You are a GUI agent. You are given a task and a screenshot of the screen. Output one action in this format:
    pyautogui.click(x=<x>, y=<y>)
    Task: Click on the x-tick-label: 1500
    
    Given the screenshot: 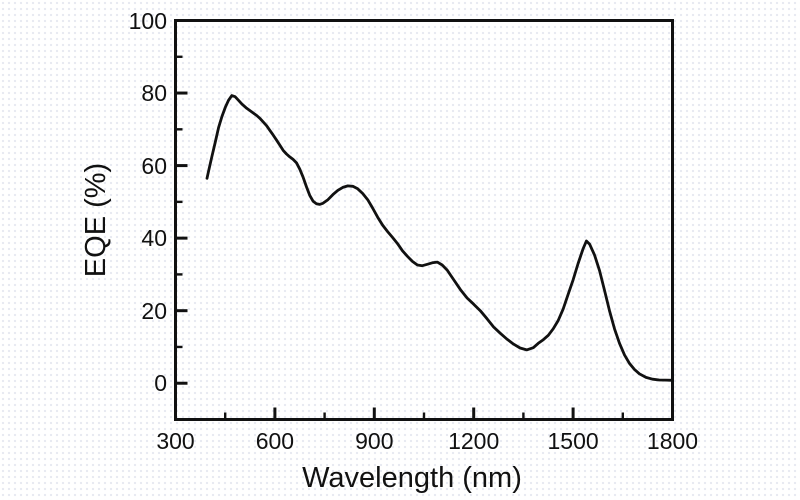 What is the action you would take?
    pyautogui.click(x=573, y=441)
    